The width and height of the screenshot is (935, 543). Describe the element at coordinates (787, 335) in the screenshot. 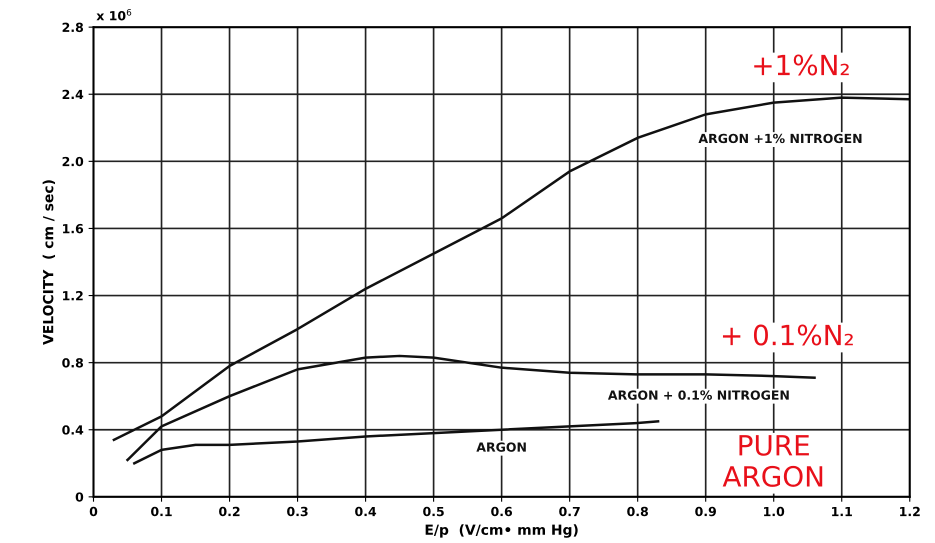

I see `annotation: + 0.1%N₂` at that location.